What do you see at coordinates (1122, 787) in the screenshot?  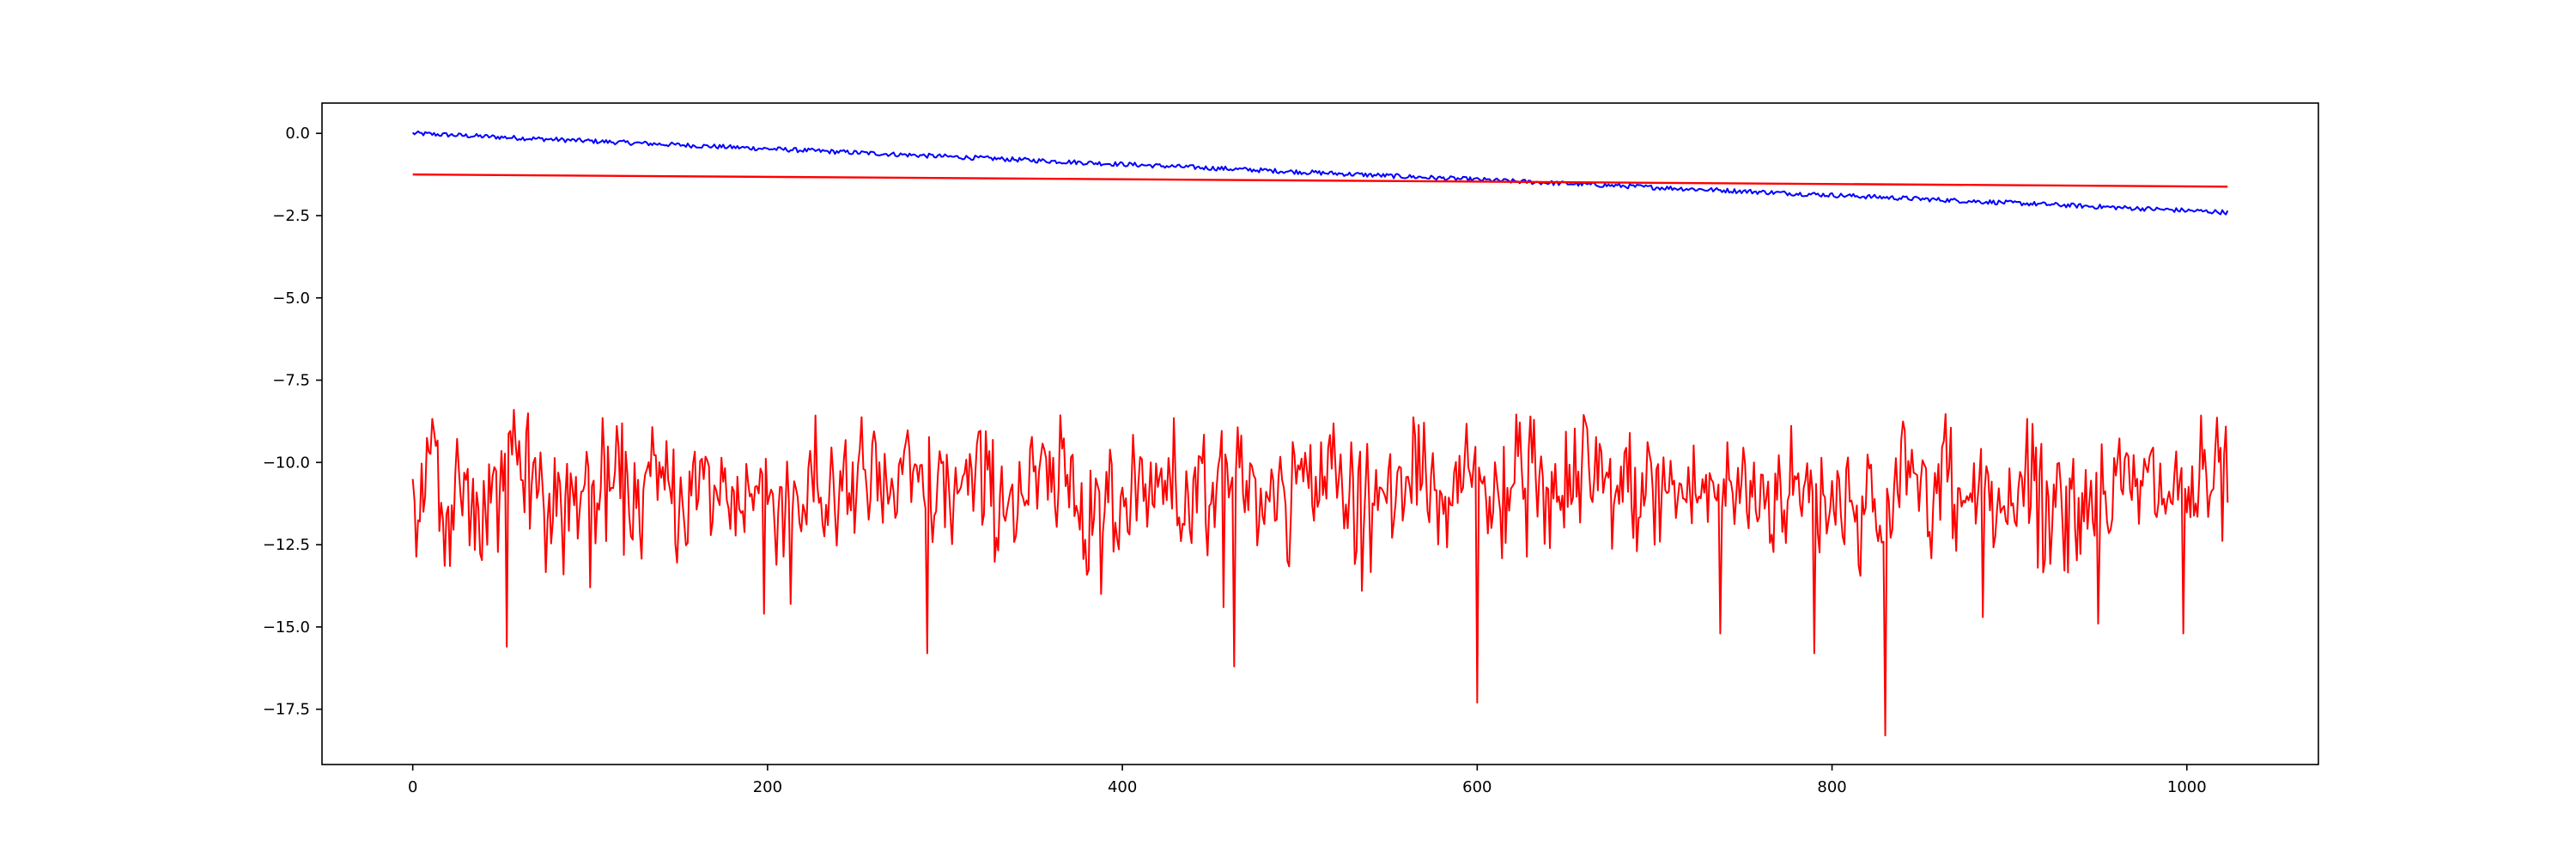 I see `x-tick-label: 400` at bounding box center [1122, 787].